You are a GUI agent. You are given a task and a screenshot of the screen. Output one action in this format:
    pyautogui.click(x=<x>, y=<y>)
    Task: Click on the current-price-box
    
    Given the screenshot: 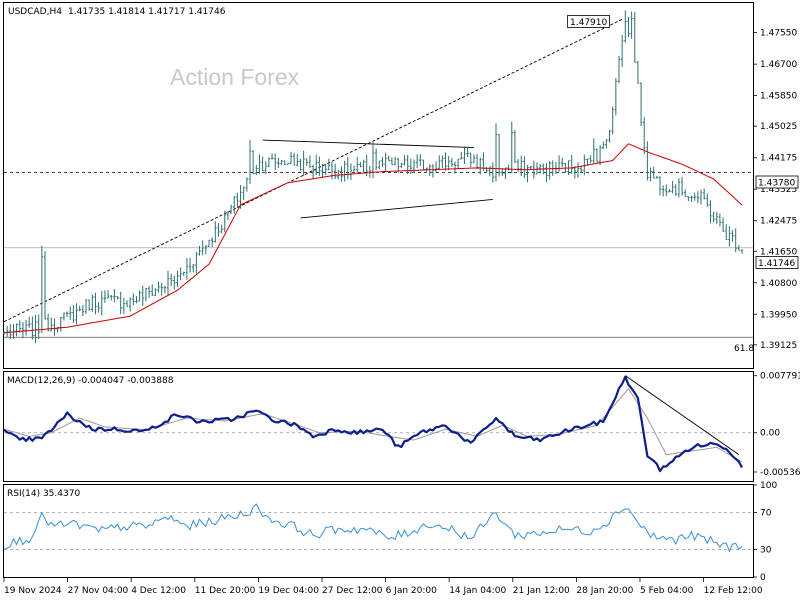 What is the action you would take?
    pyautogui.click(x=777, y=262)
    